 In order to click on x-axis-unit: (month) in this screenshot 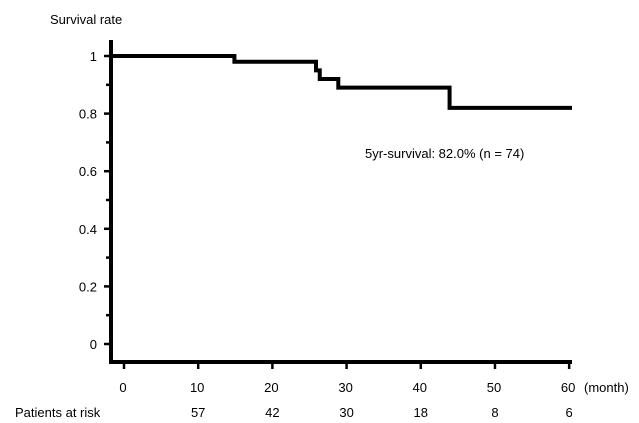, I will do `click(606, 387)`.